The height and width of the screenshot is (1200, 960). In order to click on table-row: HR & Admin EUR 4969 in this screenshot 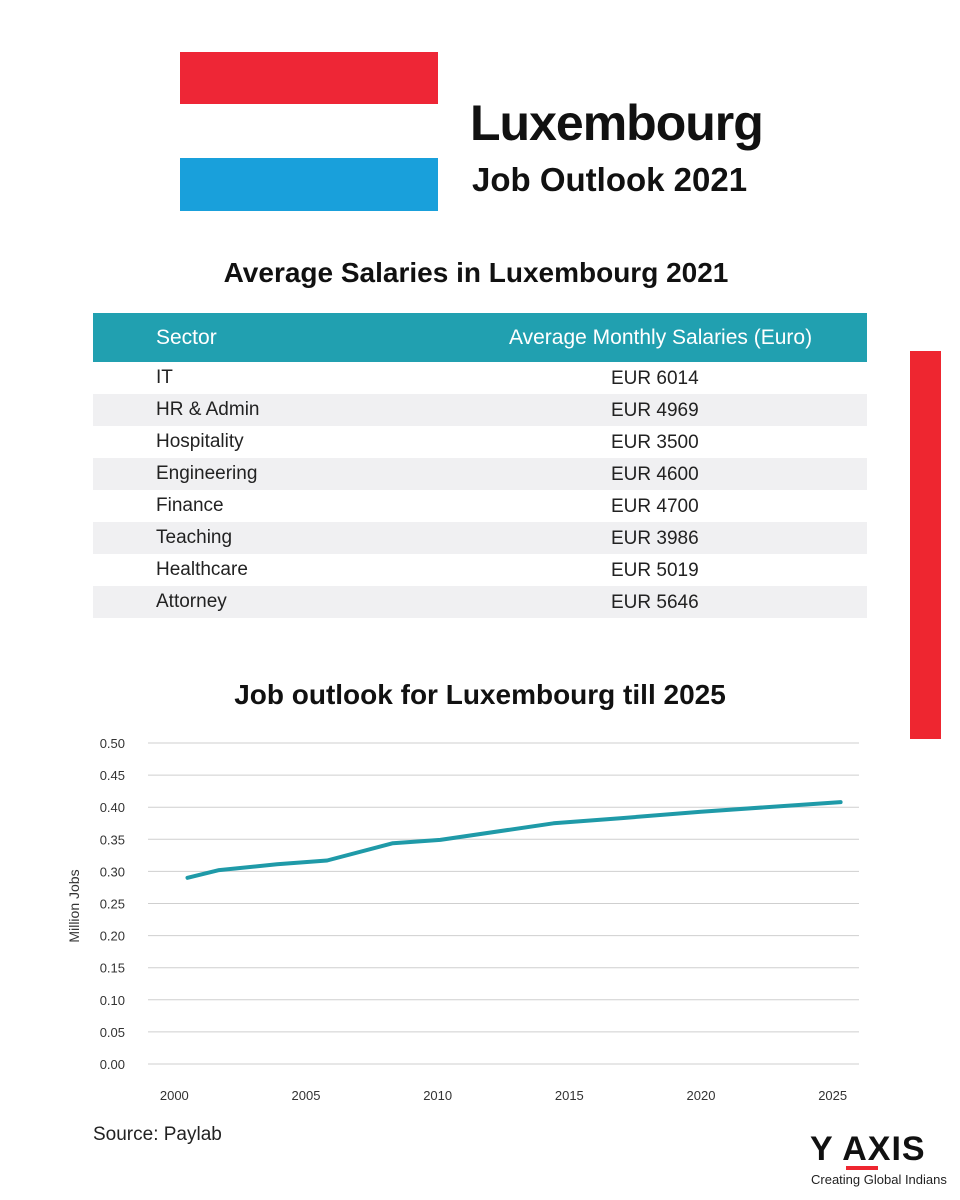, I will do `click(480, 410)`.